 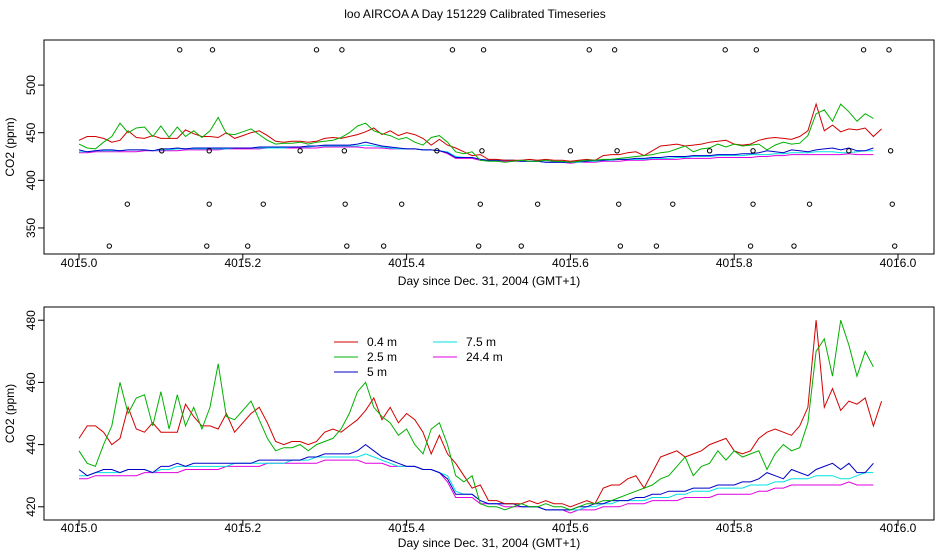 I want to click on series-line-0-4-m, so click(x=480, y=132).